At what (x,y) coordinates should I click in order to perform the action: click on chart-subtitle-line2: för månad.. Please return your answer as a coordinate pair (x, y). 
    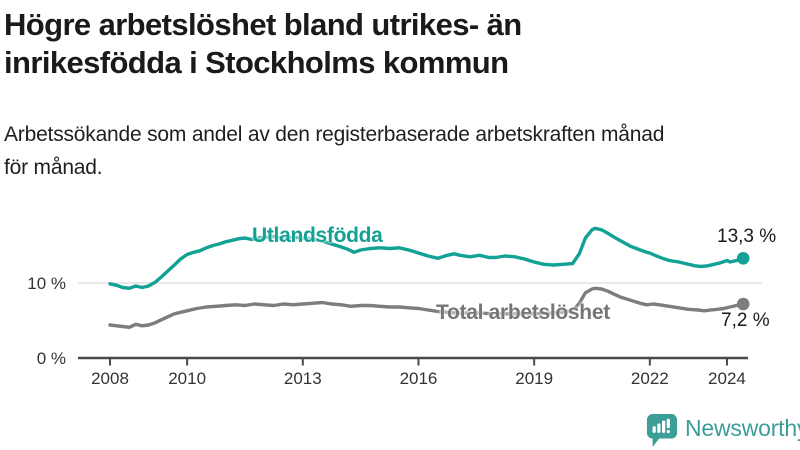
    Looking at the image, I should click on (53, 167).